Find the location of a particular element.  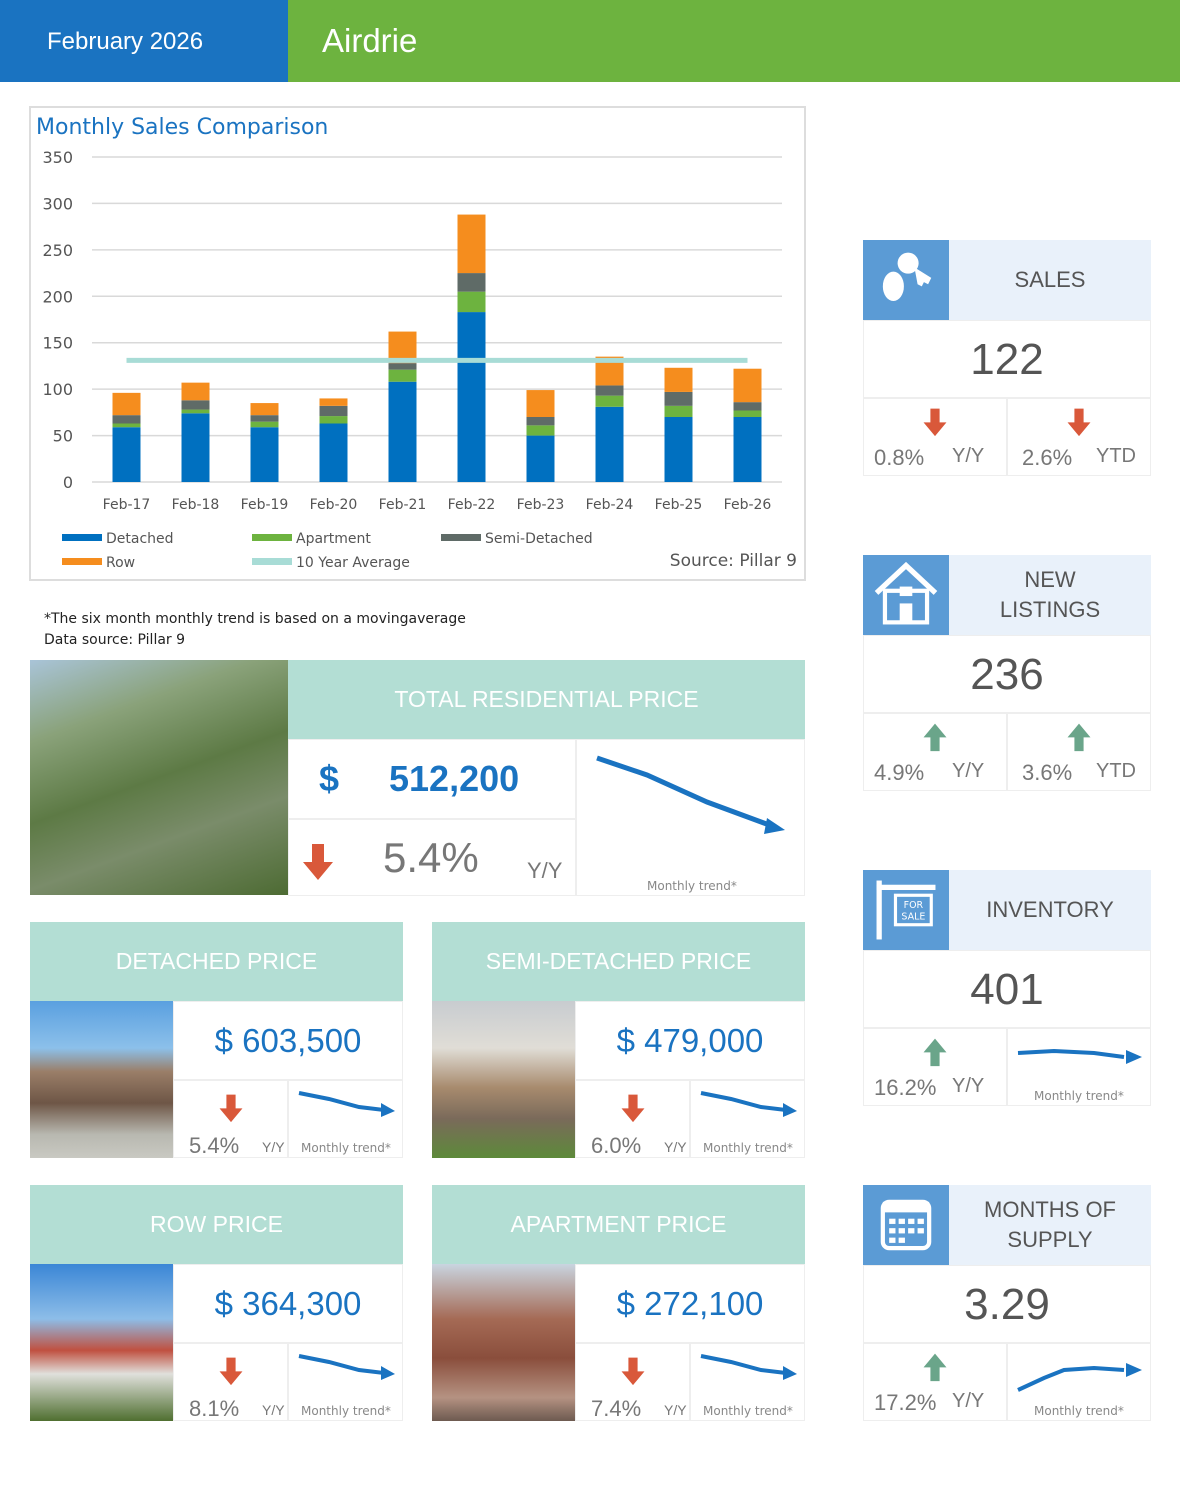

type-price-cell: $ 364,300 is located at coordinates (288, 1303).